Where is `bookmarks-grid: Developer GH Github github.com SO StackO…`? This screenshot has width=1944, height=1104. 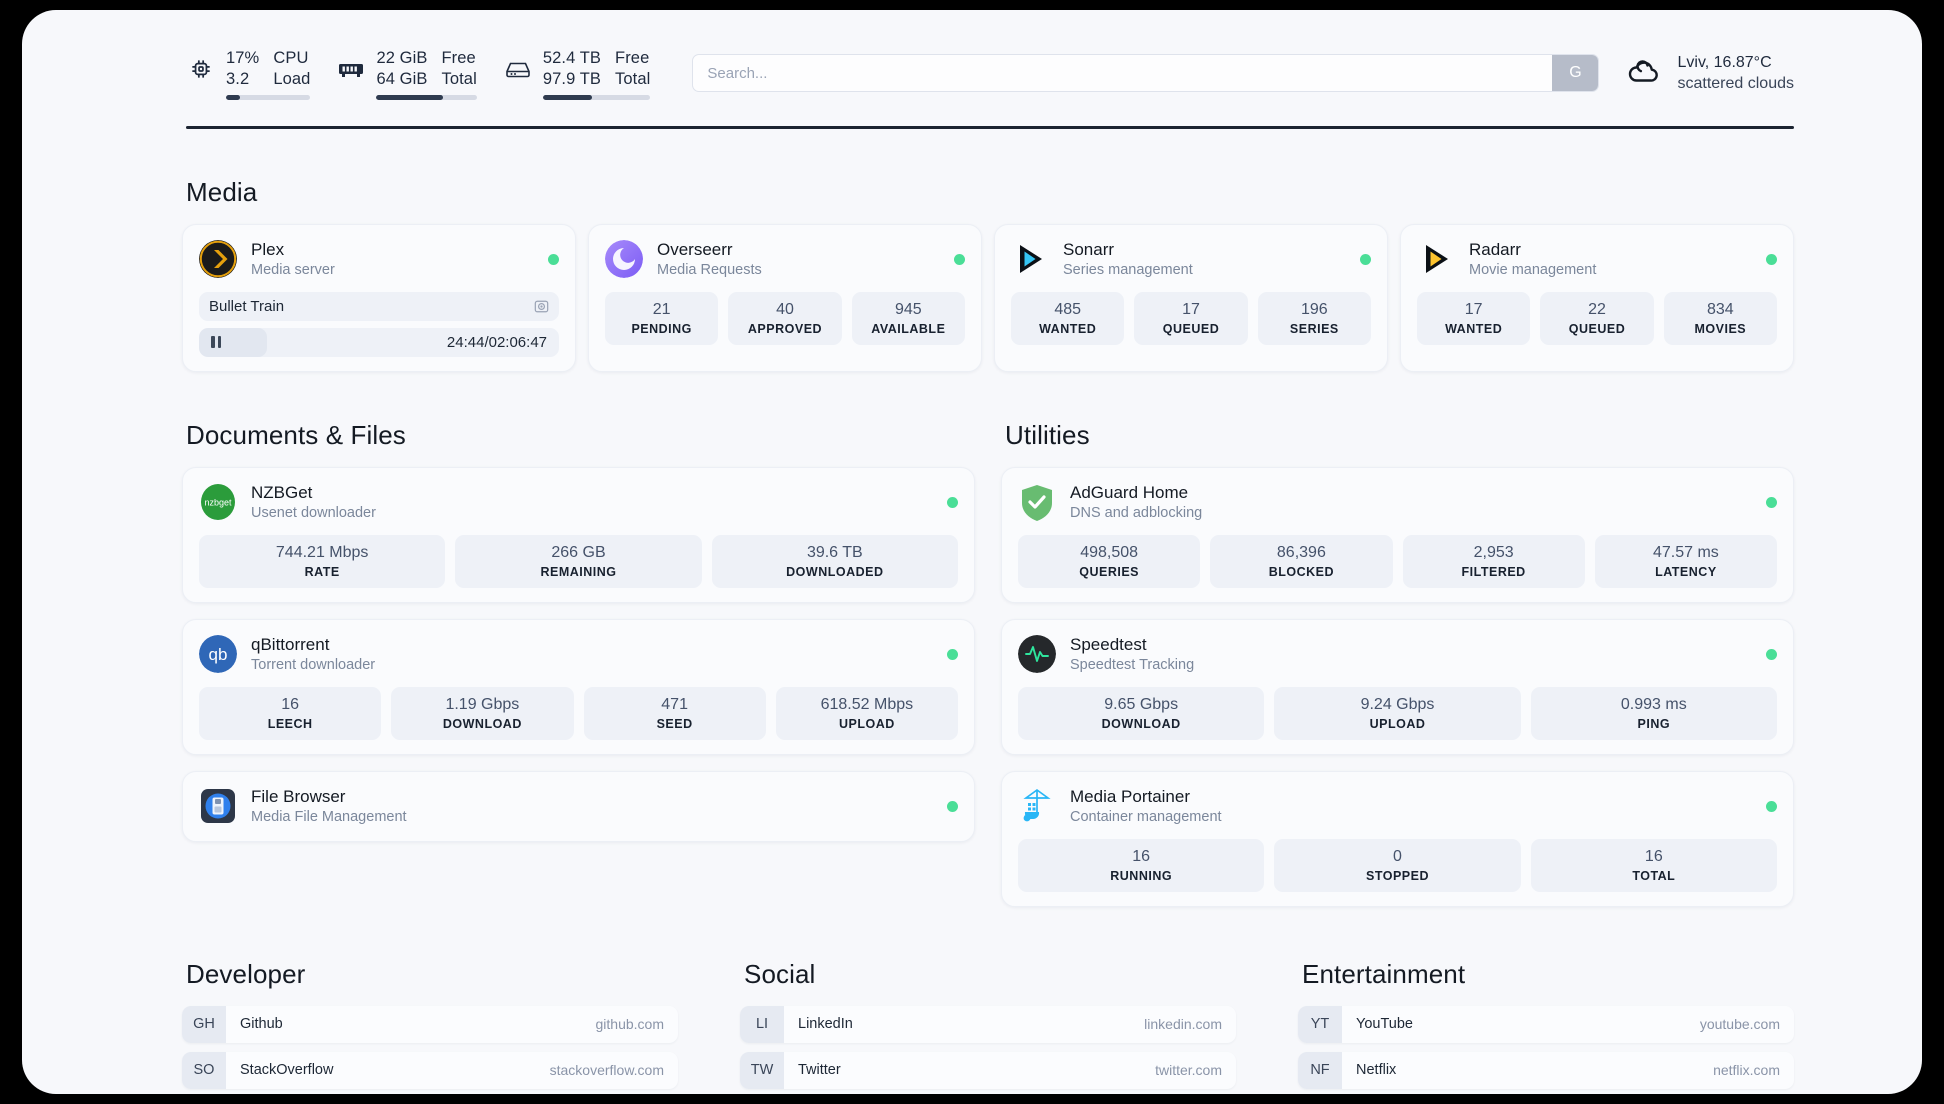 bookmarks-grid: Developer GH Github github.com SO StackO… is located at coordinates (988, 1003).